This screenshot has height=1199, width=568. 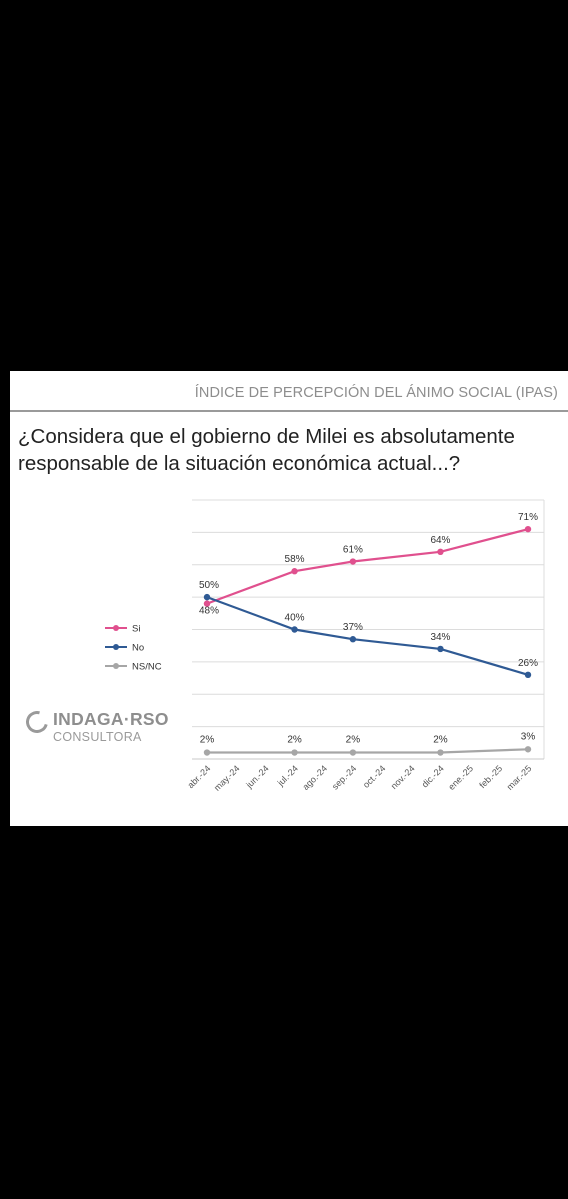 I want to click on data-label: 64%, so click(x=440, y=540).